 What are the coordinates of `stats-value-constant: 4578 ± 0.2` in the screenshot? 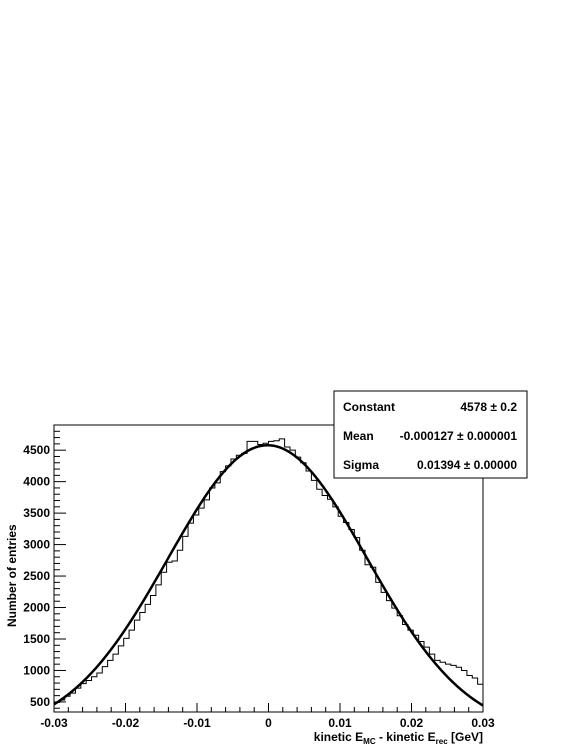 It's located at (488, 407).